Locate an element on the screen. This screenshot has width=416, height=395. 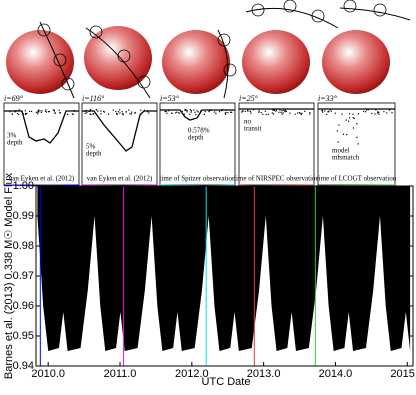
inset: i=69° 3% depth van Eyken et al. (2012) is located at coordinates (41, 140).